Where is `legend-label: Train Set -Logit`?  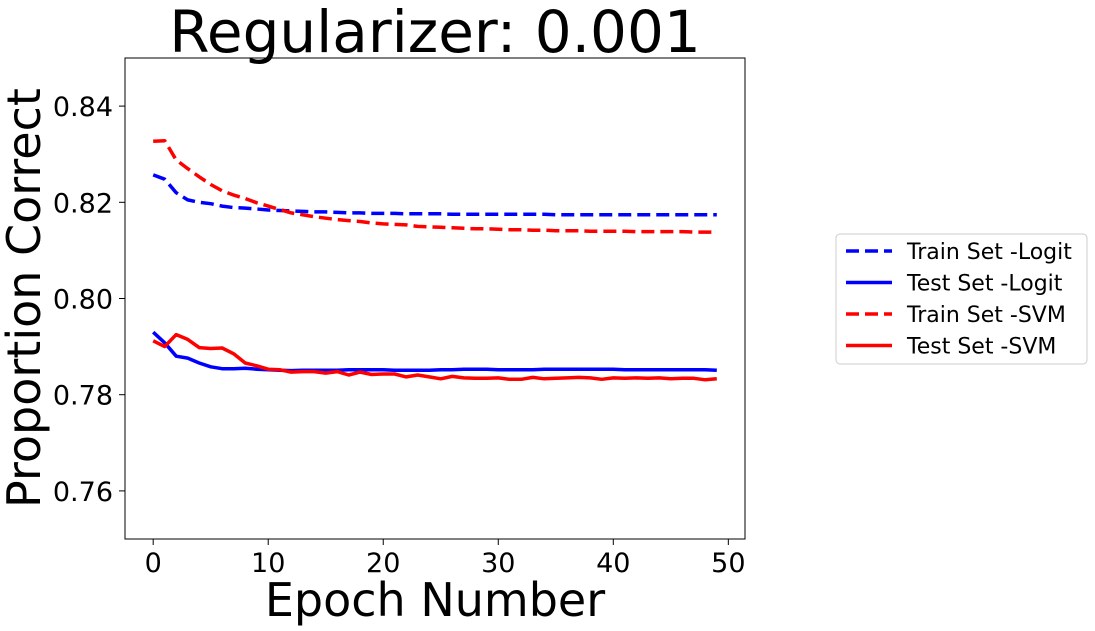 legend-label: Train Set -Logit is located at coordinates (989, 252).